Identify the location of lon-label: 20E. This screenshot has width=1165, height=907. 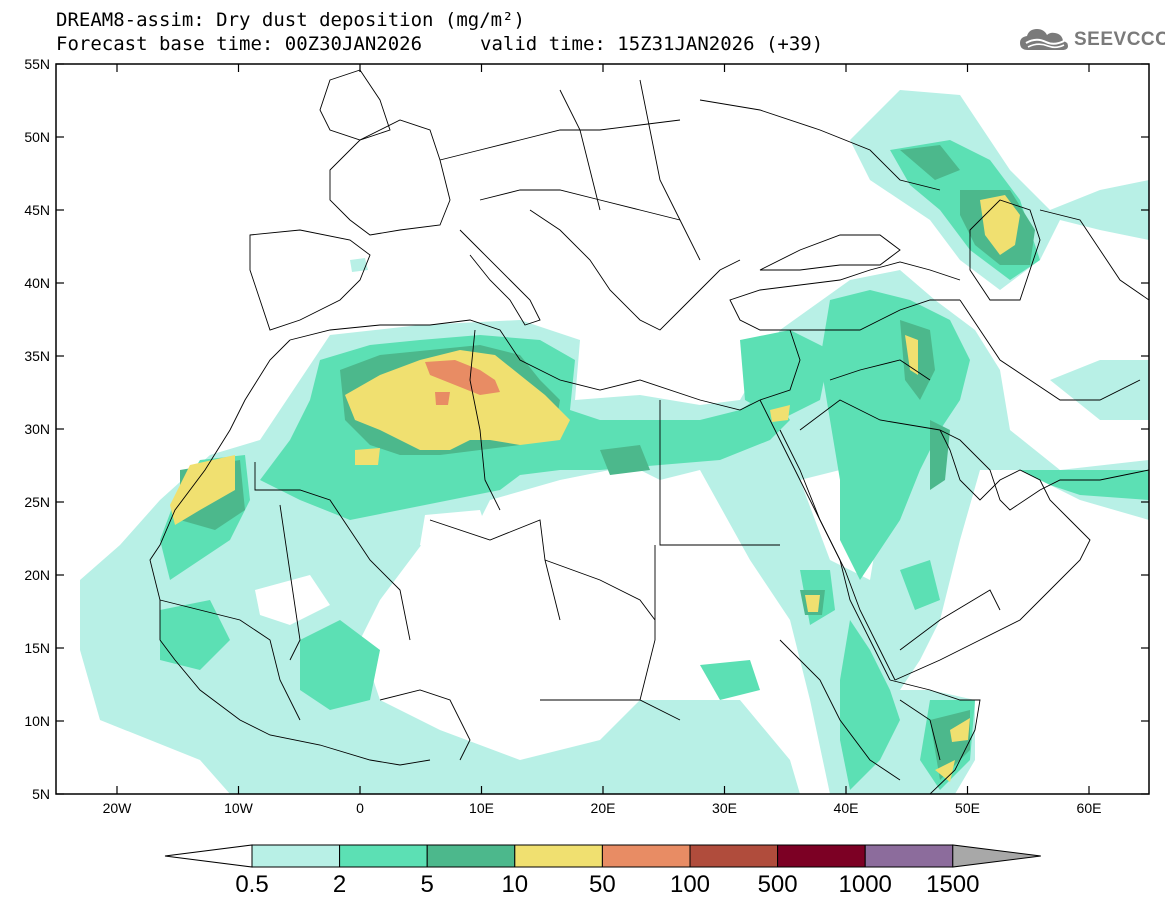
(603, 808).